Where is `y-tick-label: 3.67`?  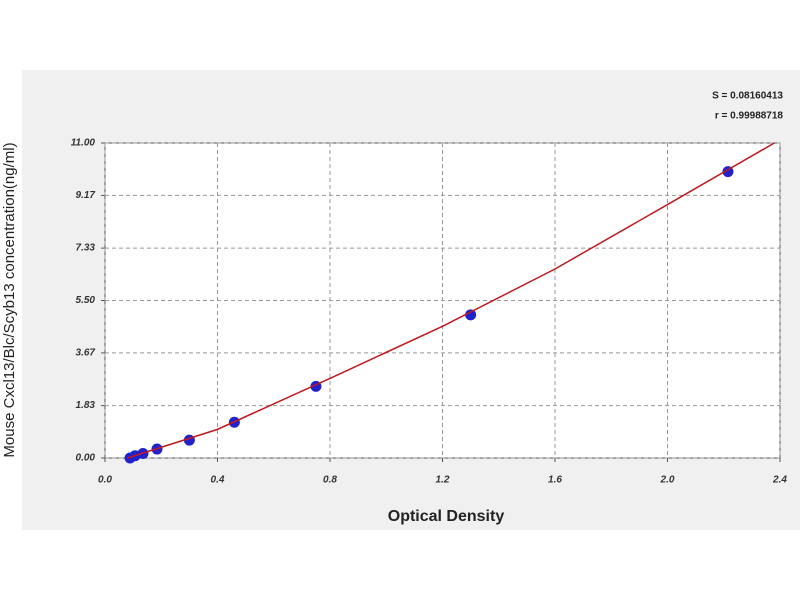
y-tick-label: 3.67 is located at coordinates (86, 353).